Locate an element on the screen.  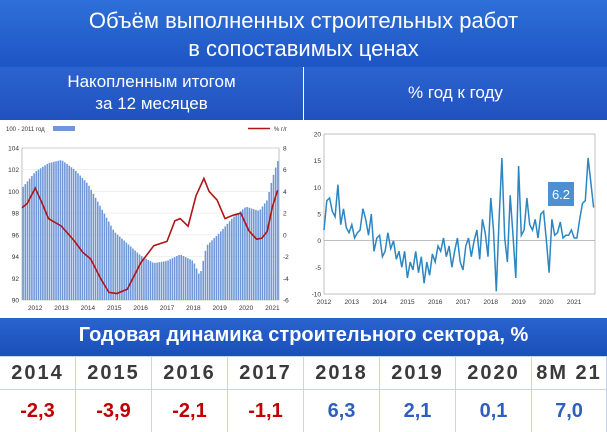
growth-value-cell: -3,9 is located at coordinates (114, 411).